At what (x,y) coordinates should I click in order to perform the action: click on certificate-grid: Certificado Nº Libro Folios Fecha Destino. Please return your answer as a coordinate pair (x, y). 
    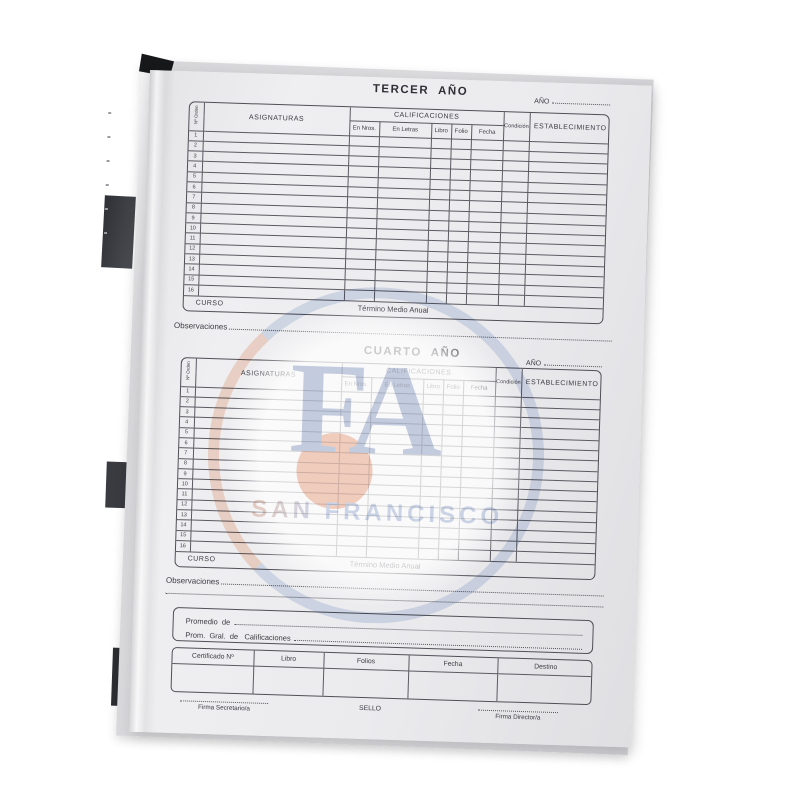
    Looking at the image, I should click on (382, 676).